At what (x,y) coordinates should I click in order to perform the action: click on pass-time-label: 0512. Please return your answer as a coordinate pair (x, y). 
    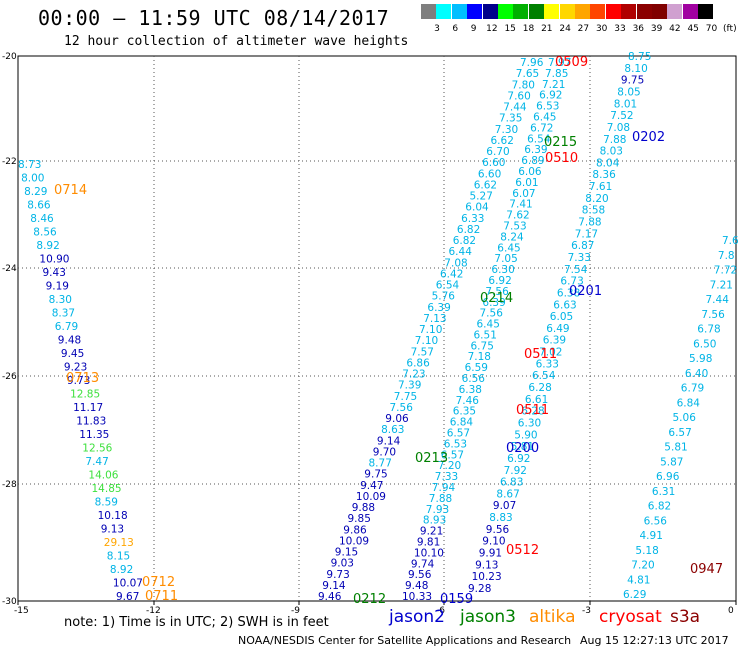
    Looking at the image, I should click on (522, 550).